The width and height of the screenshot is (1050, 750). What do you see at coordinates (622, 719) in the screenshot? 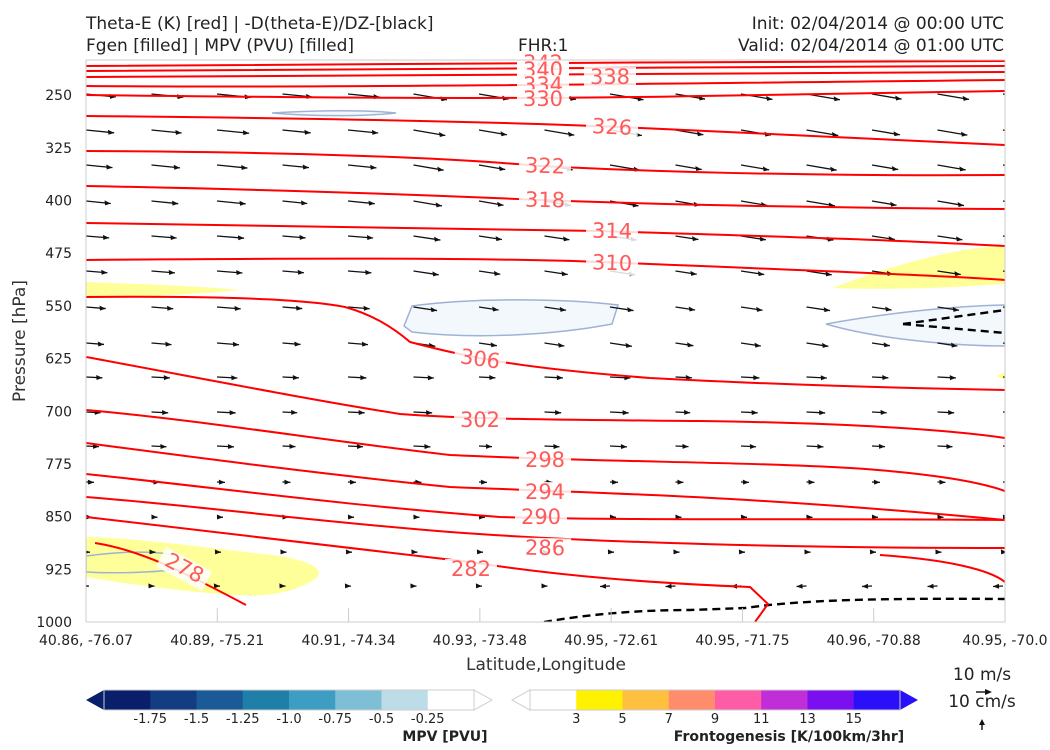
I see `fgen-colorbar-tick: 5` at bounding box center [622, 719].